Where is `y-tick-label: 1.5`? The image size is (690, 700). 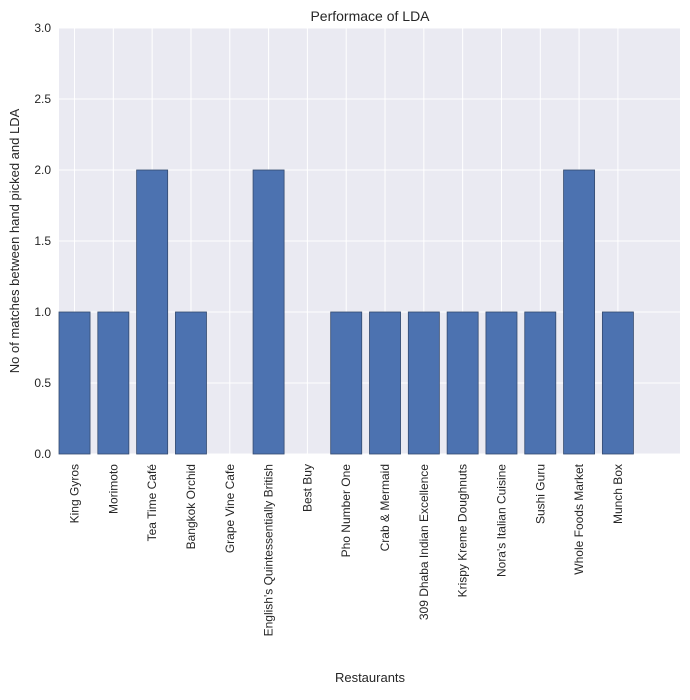 y-tick-label: 1.5 is located at coordinates (42, 241).